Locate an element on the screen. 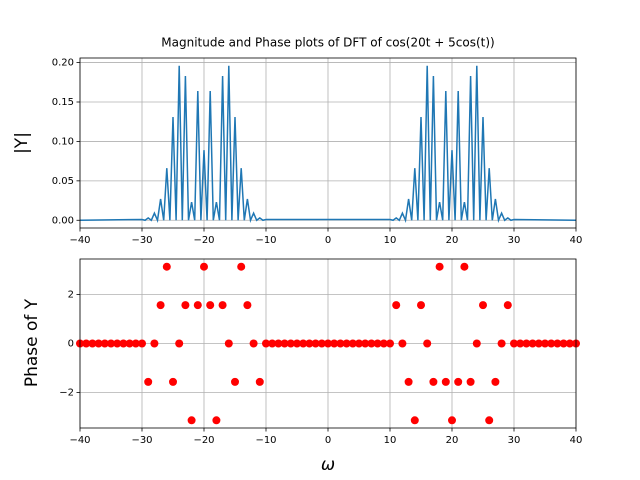 This screenshot has height=480, width=640. x-tick-label: 30 is located at coordinates (514, 240).